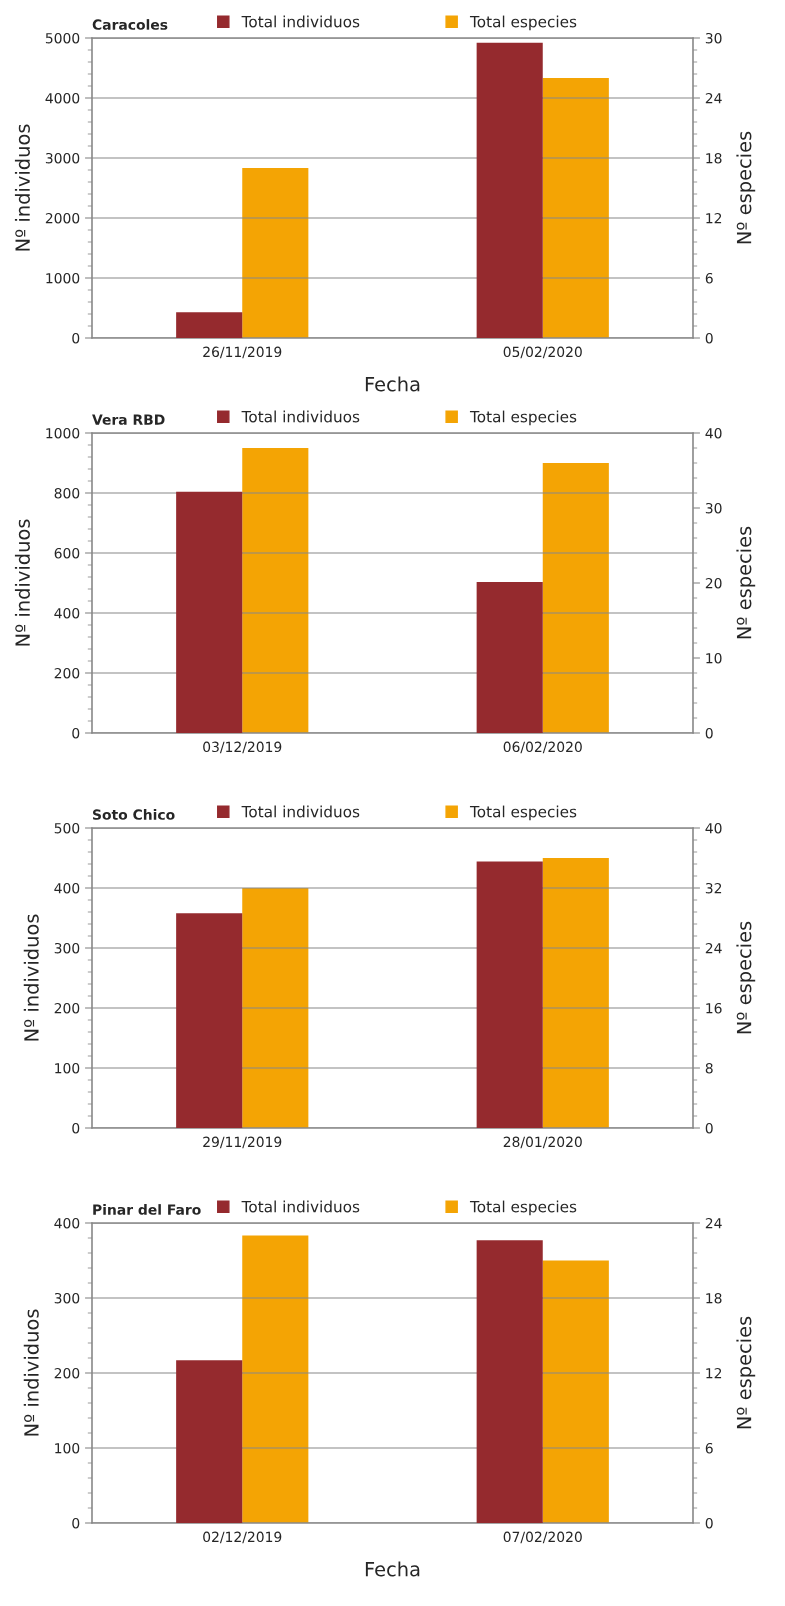 Image resolution: width=785 pixels, height=1606 pixels. What do you see at coordinates (542, 352) in the screenshot?
I see `x-tick-label: 05/02/2020` at bounding box center [542, 352].